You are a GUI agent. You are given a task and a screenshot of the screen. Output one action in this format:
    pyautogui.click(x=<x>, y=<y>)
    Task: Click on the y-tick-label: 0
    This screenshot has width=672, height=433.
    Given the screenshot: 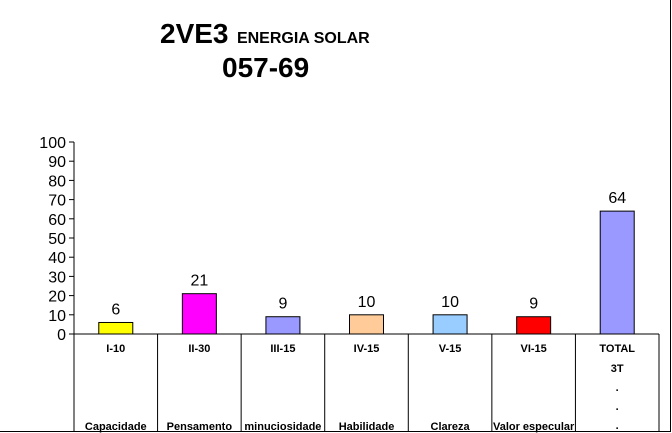 What is the action you would take?
    pyautogui.click(x=61, y=335)
    